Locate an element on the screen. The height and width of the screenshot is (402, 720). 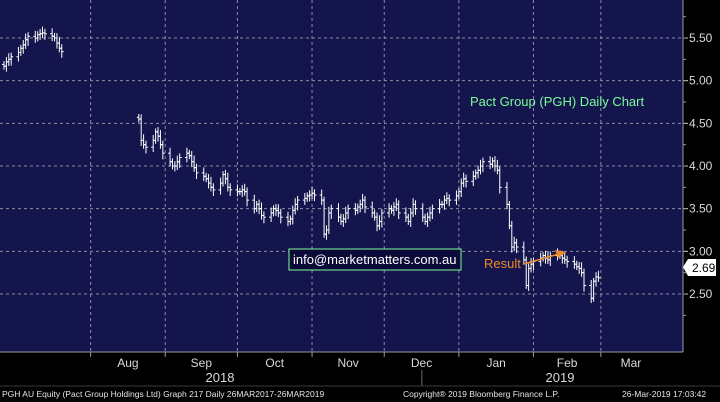
y-tick-label: 5.00 is located at coordinates (701, 81).